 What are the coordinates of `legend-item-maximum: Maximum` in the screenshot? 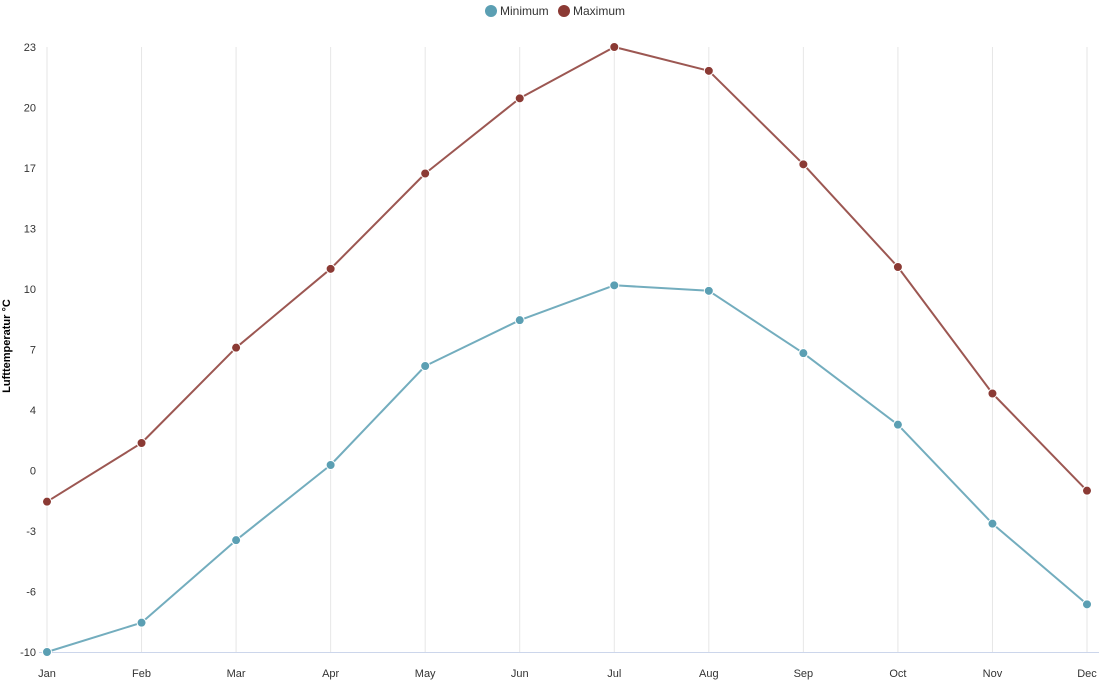 It's located at (591, 11).